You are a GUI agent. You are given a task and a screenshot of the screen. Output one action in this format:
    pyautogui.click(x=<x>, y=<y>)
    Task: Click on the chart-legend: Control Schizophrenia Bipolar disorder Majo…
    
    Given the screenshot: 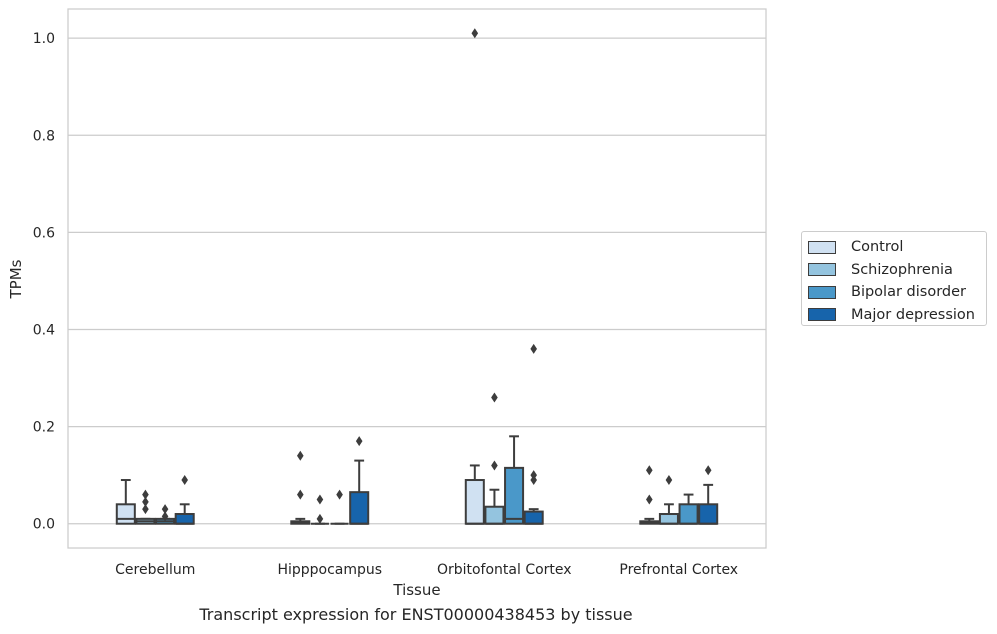 What is the action you would take?
    pyautogui.click(x=894, y=278)
    